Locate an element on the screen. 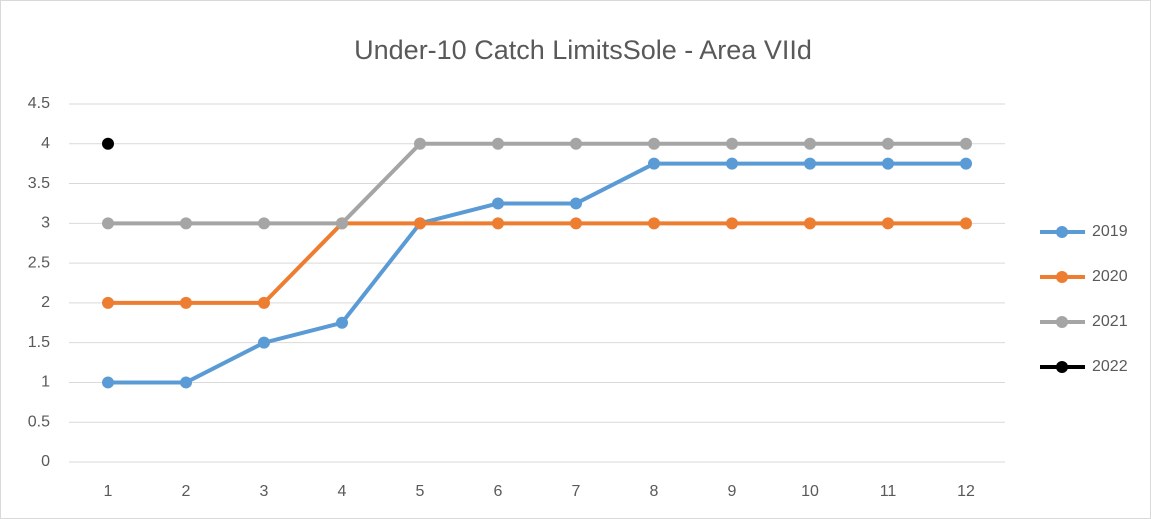  y-tick-label: 1 is located at coordinates (45, 382).